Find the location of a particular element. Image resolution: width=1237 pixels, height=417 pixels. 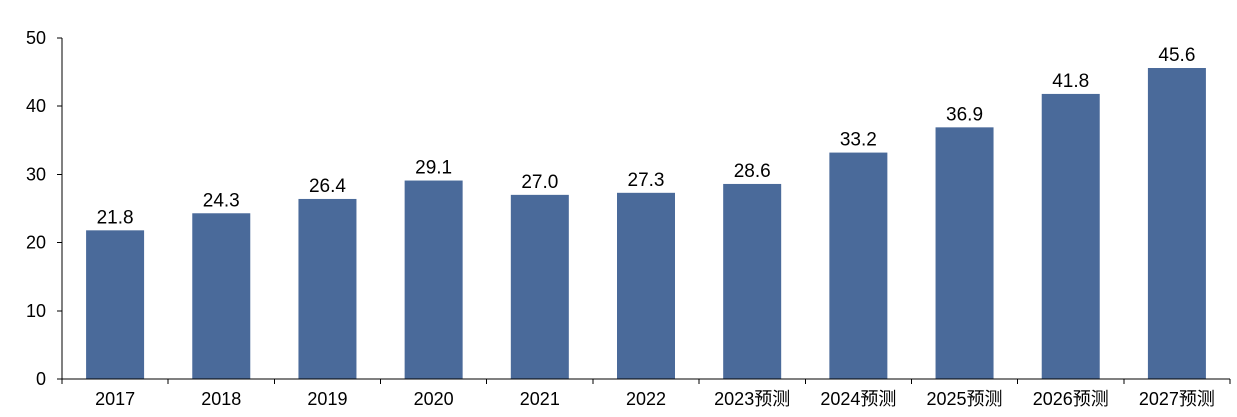

bar-value-label: 36.9 is located at coordinates (964, 114).